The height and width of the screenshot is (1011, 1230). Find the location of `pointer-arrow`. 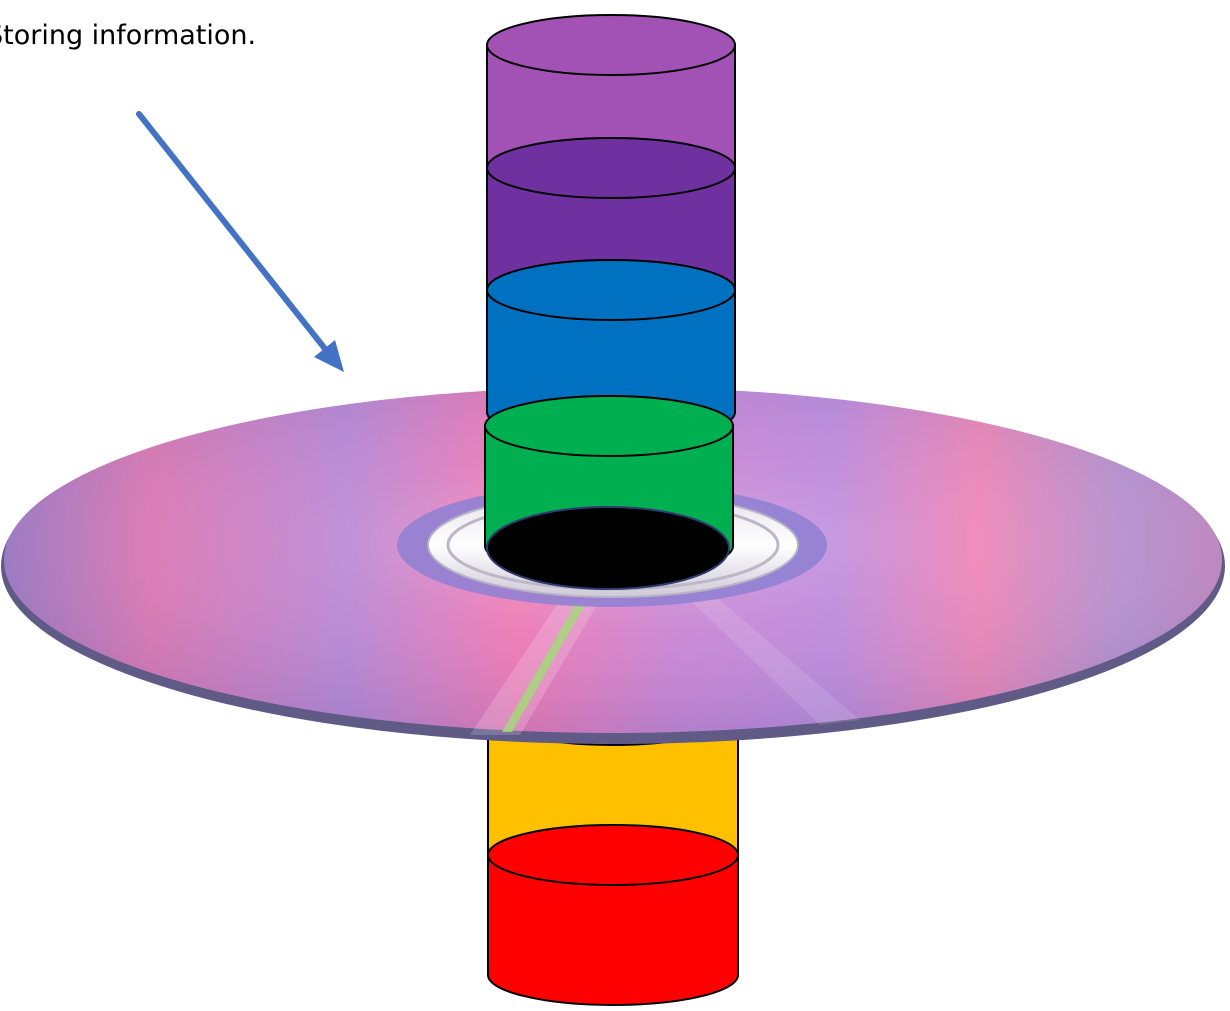

pointer-arrow is located at coordinates (240, 241).